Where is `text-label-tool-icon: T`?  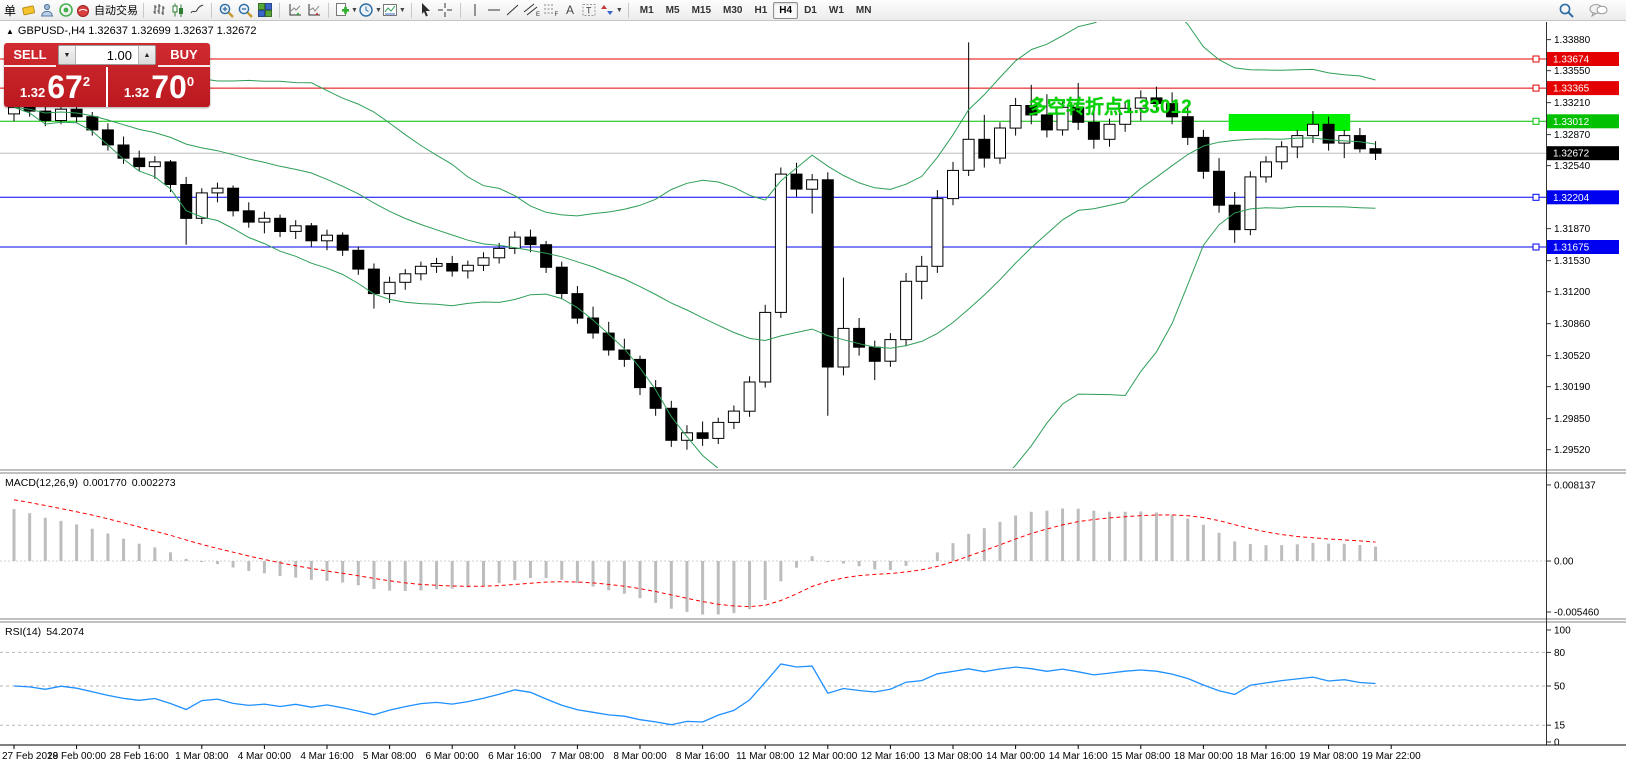
text-label-tool-icon: T is located at coordinates (589, 10).